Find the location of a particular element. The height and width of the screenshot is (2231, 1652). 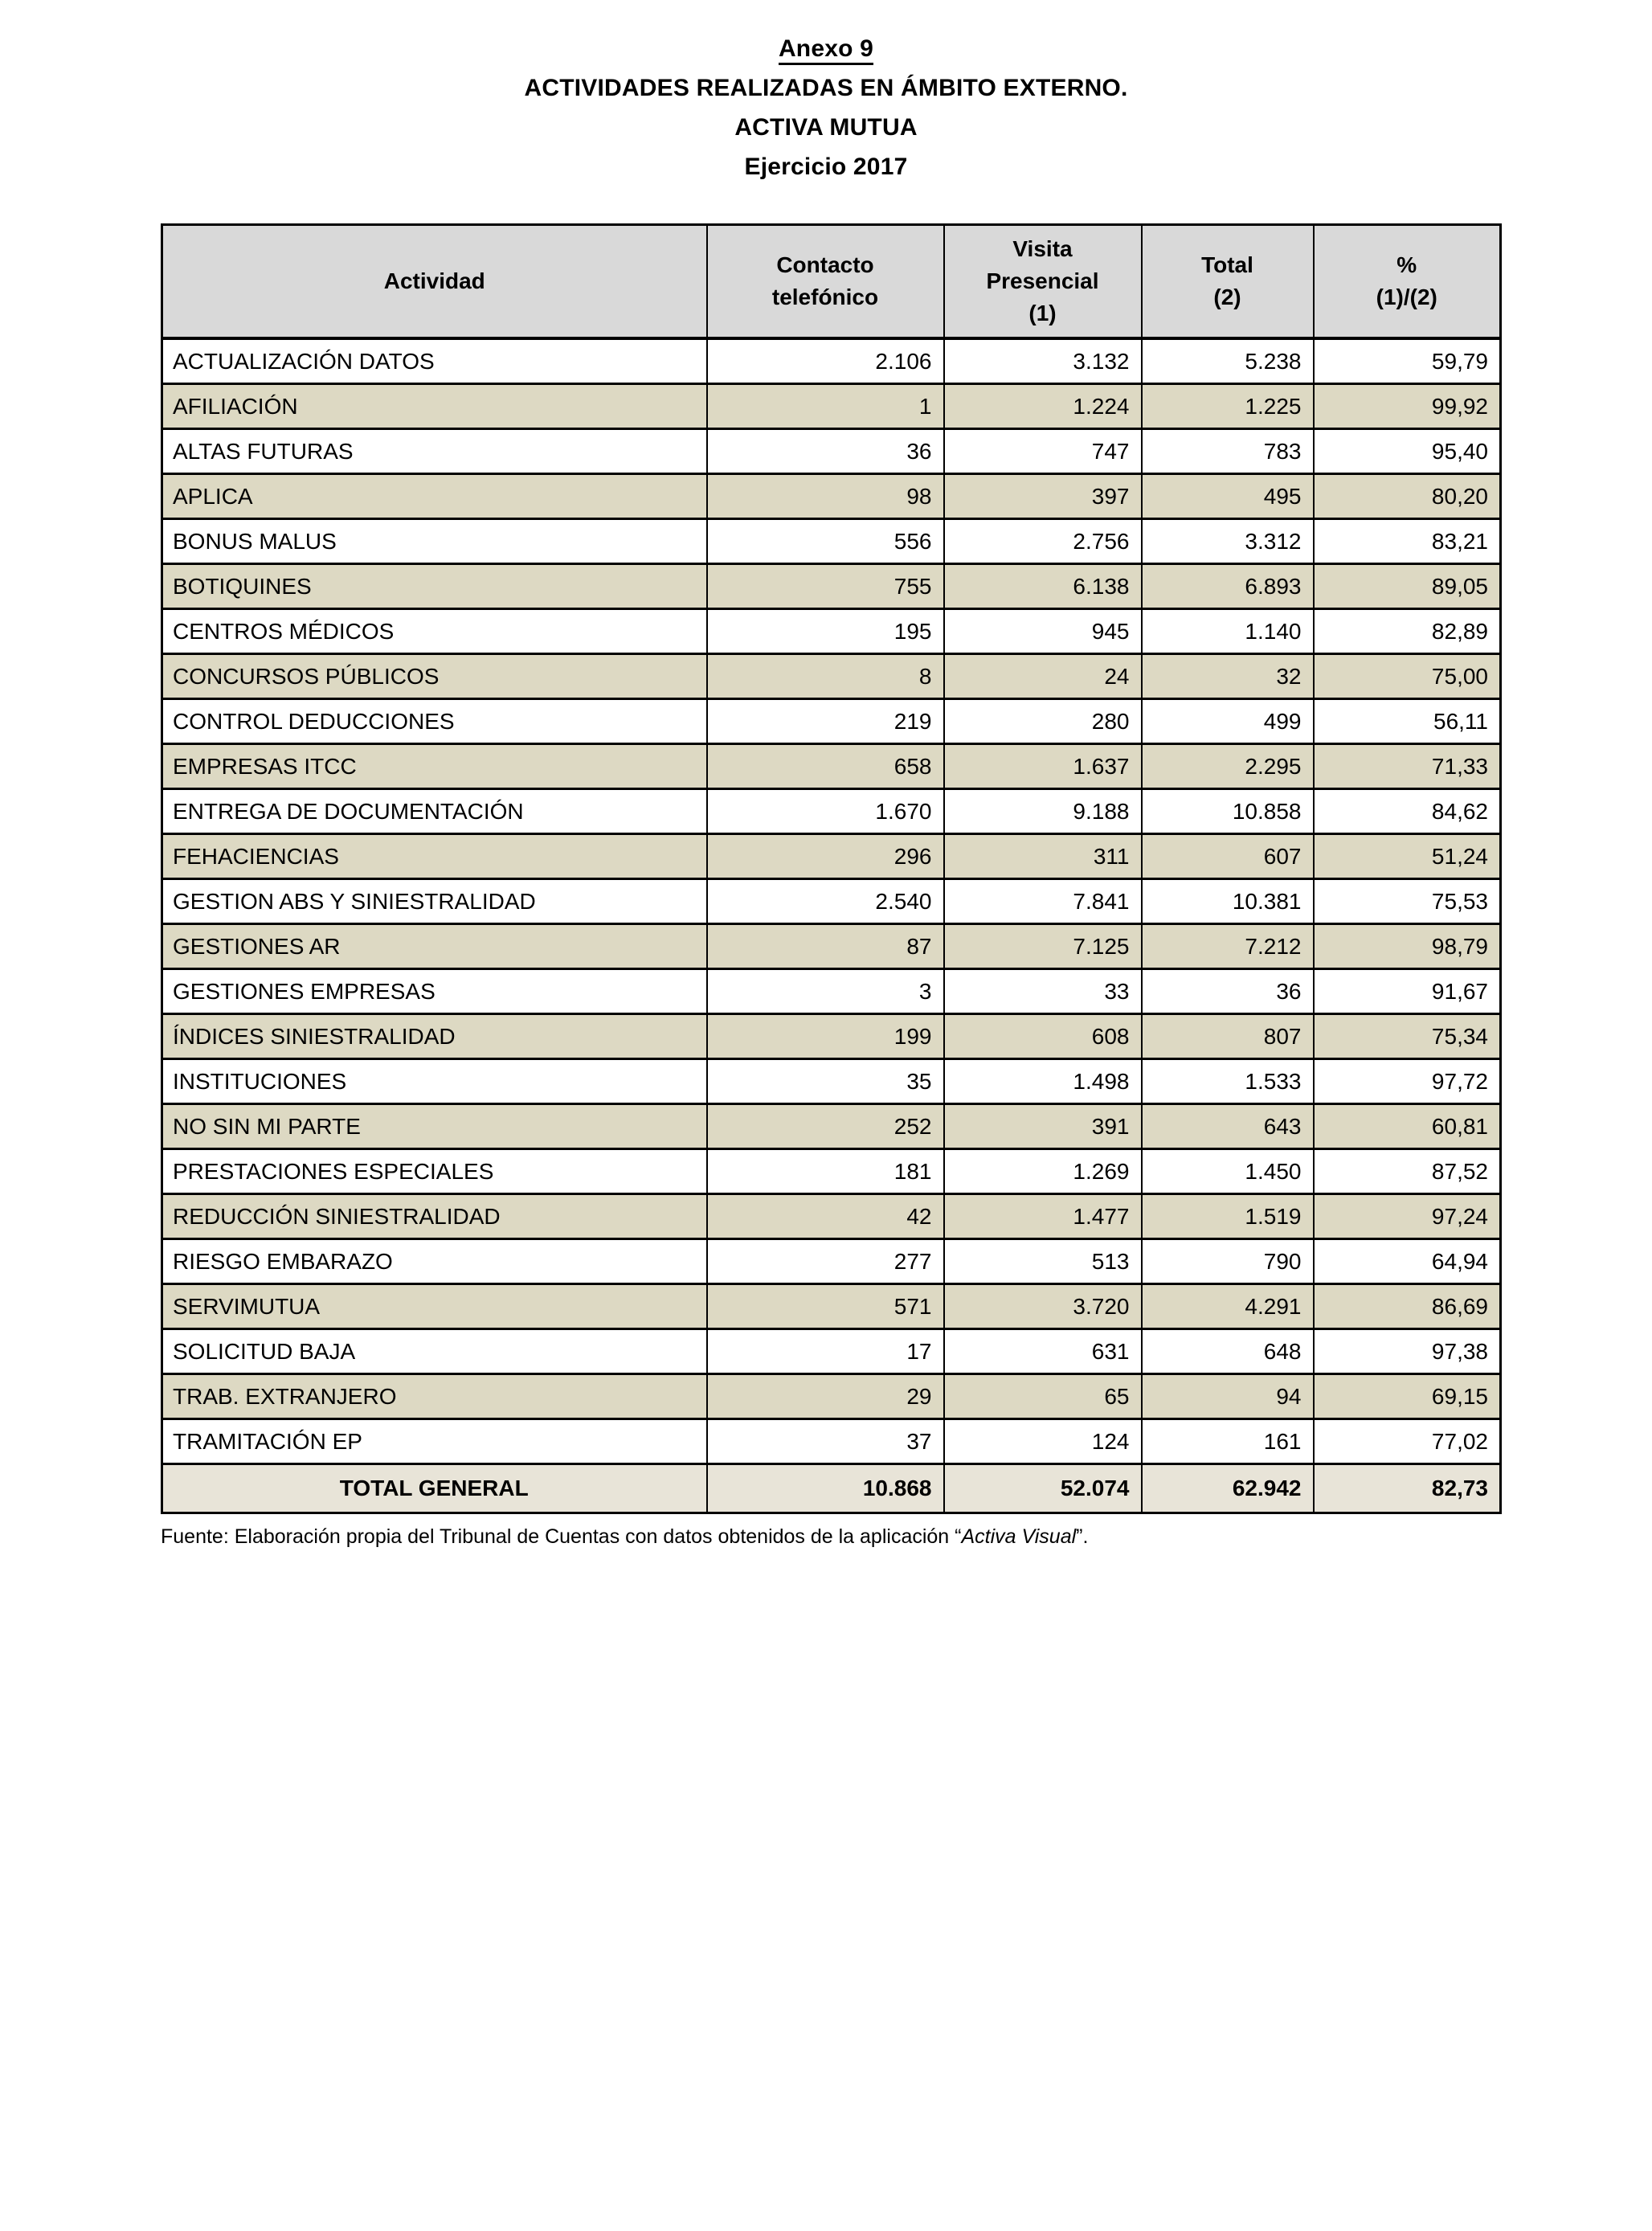

activity-cell: CONTROL DEDUCCIONES is located at coordinates (435, 721).